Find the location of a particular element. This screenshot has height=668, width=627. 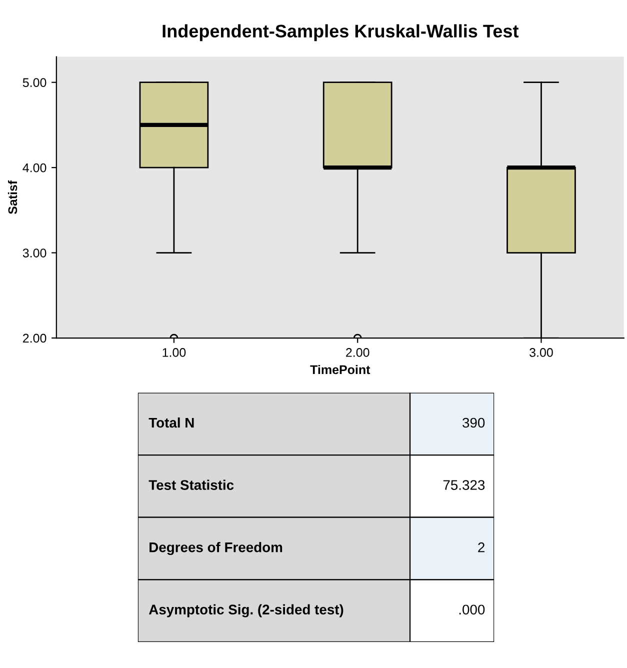

x-tick-label: 3.00 is located at coordinates (541, 352).